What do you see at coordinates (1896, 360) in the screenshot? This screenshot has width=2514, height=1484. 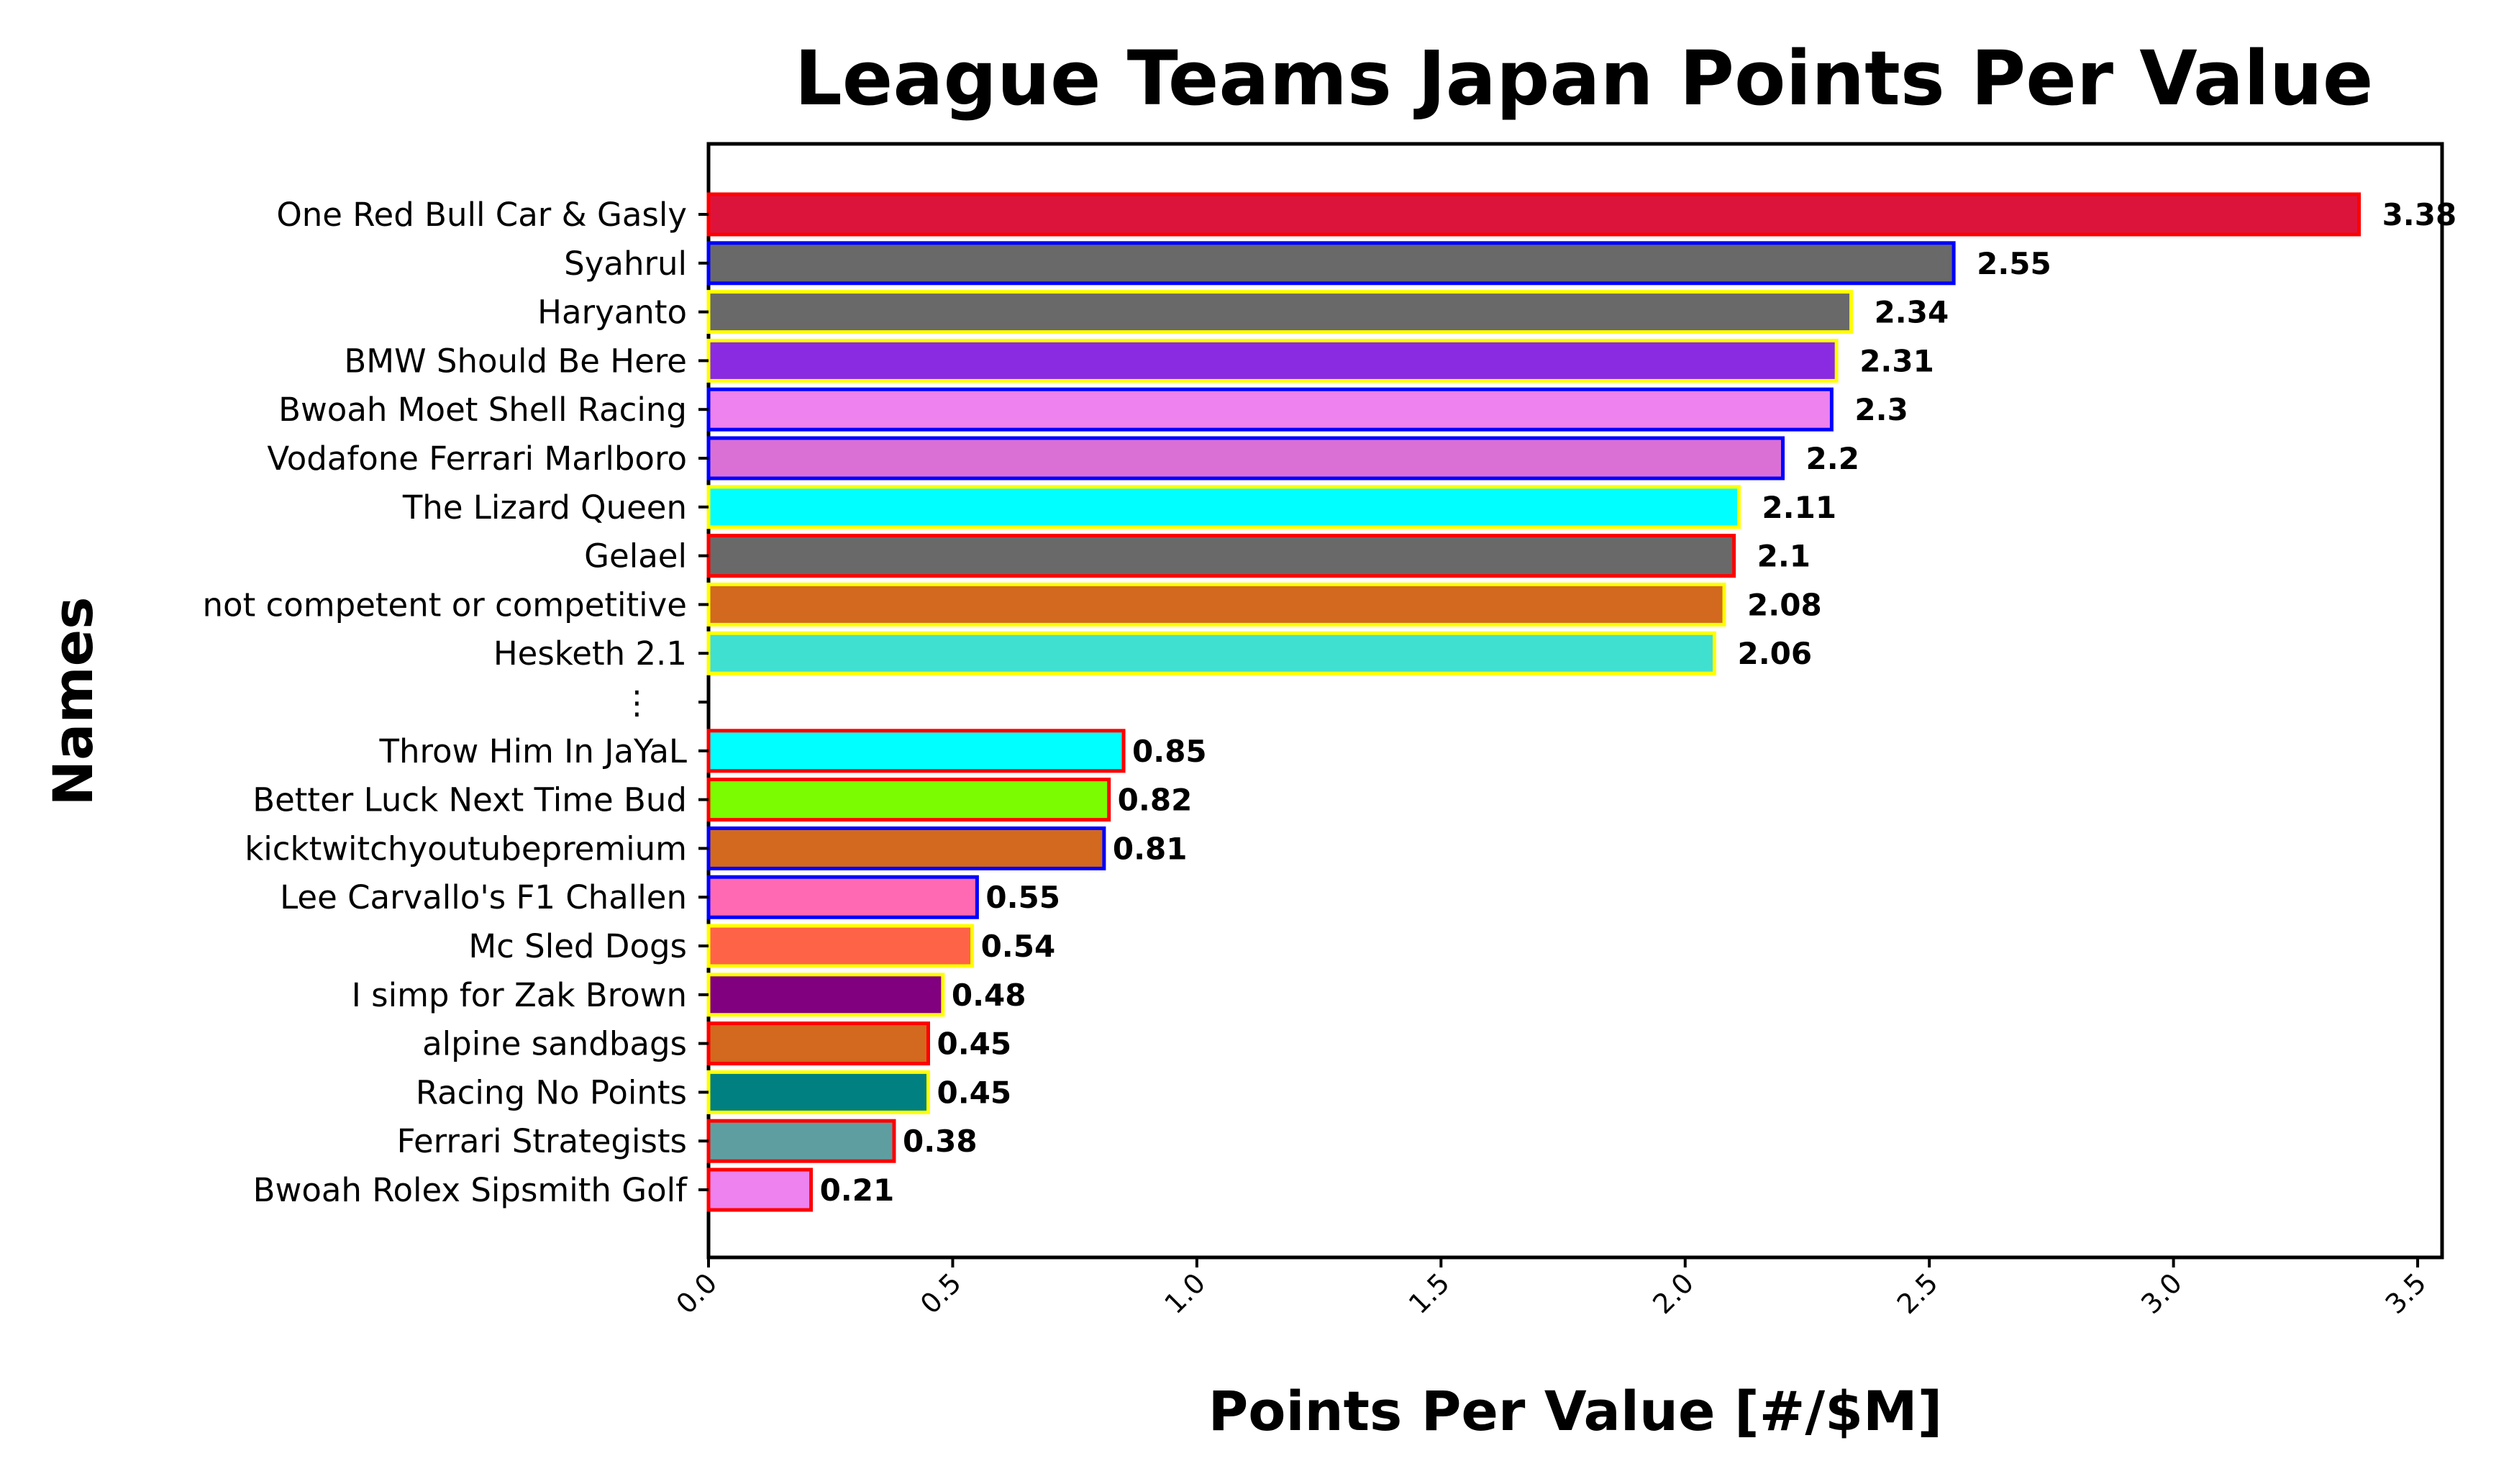 I see `value-label: 2.31` at bounding box center [1896, 360].